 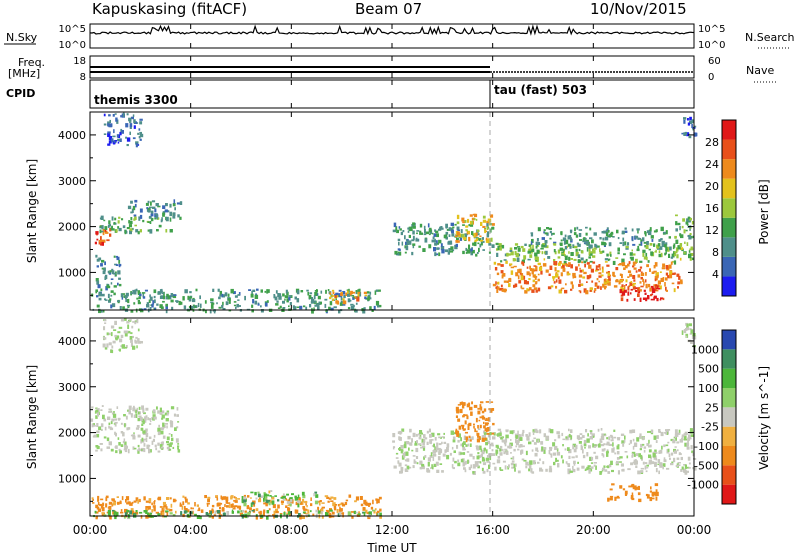 I want to click on x-tick-label: 04:00, so click(x=190, y=530).